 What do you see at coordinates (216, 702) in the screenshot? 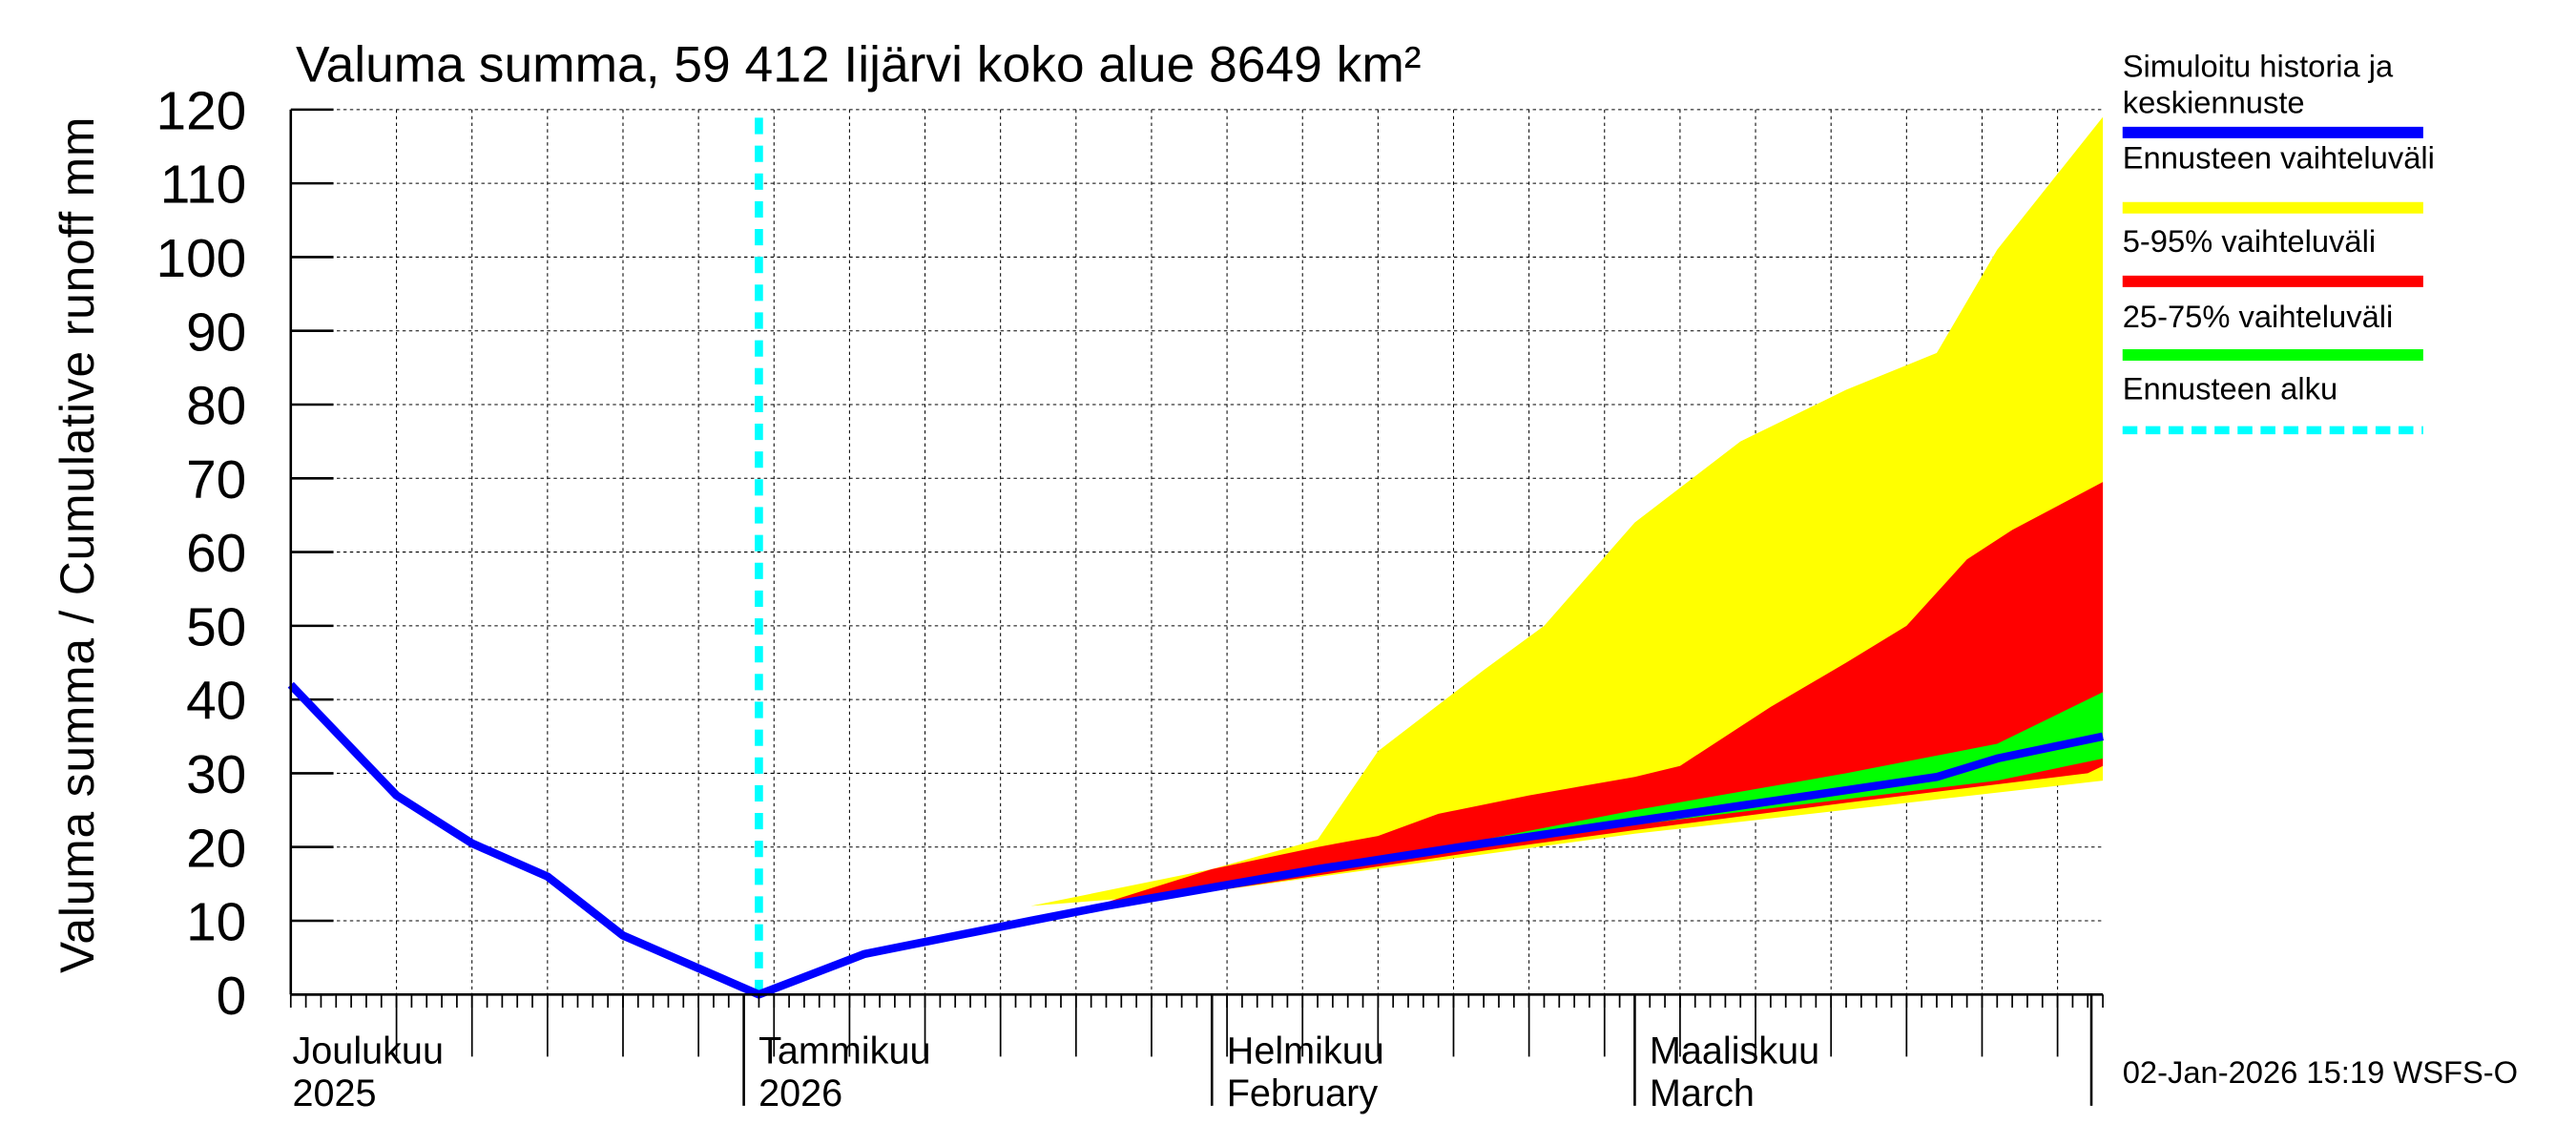
I see `y-tick-label: 40` at bounding box center [216, 702].